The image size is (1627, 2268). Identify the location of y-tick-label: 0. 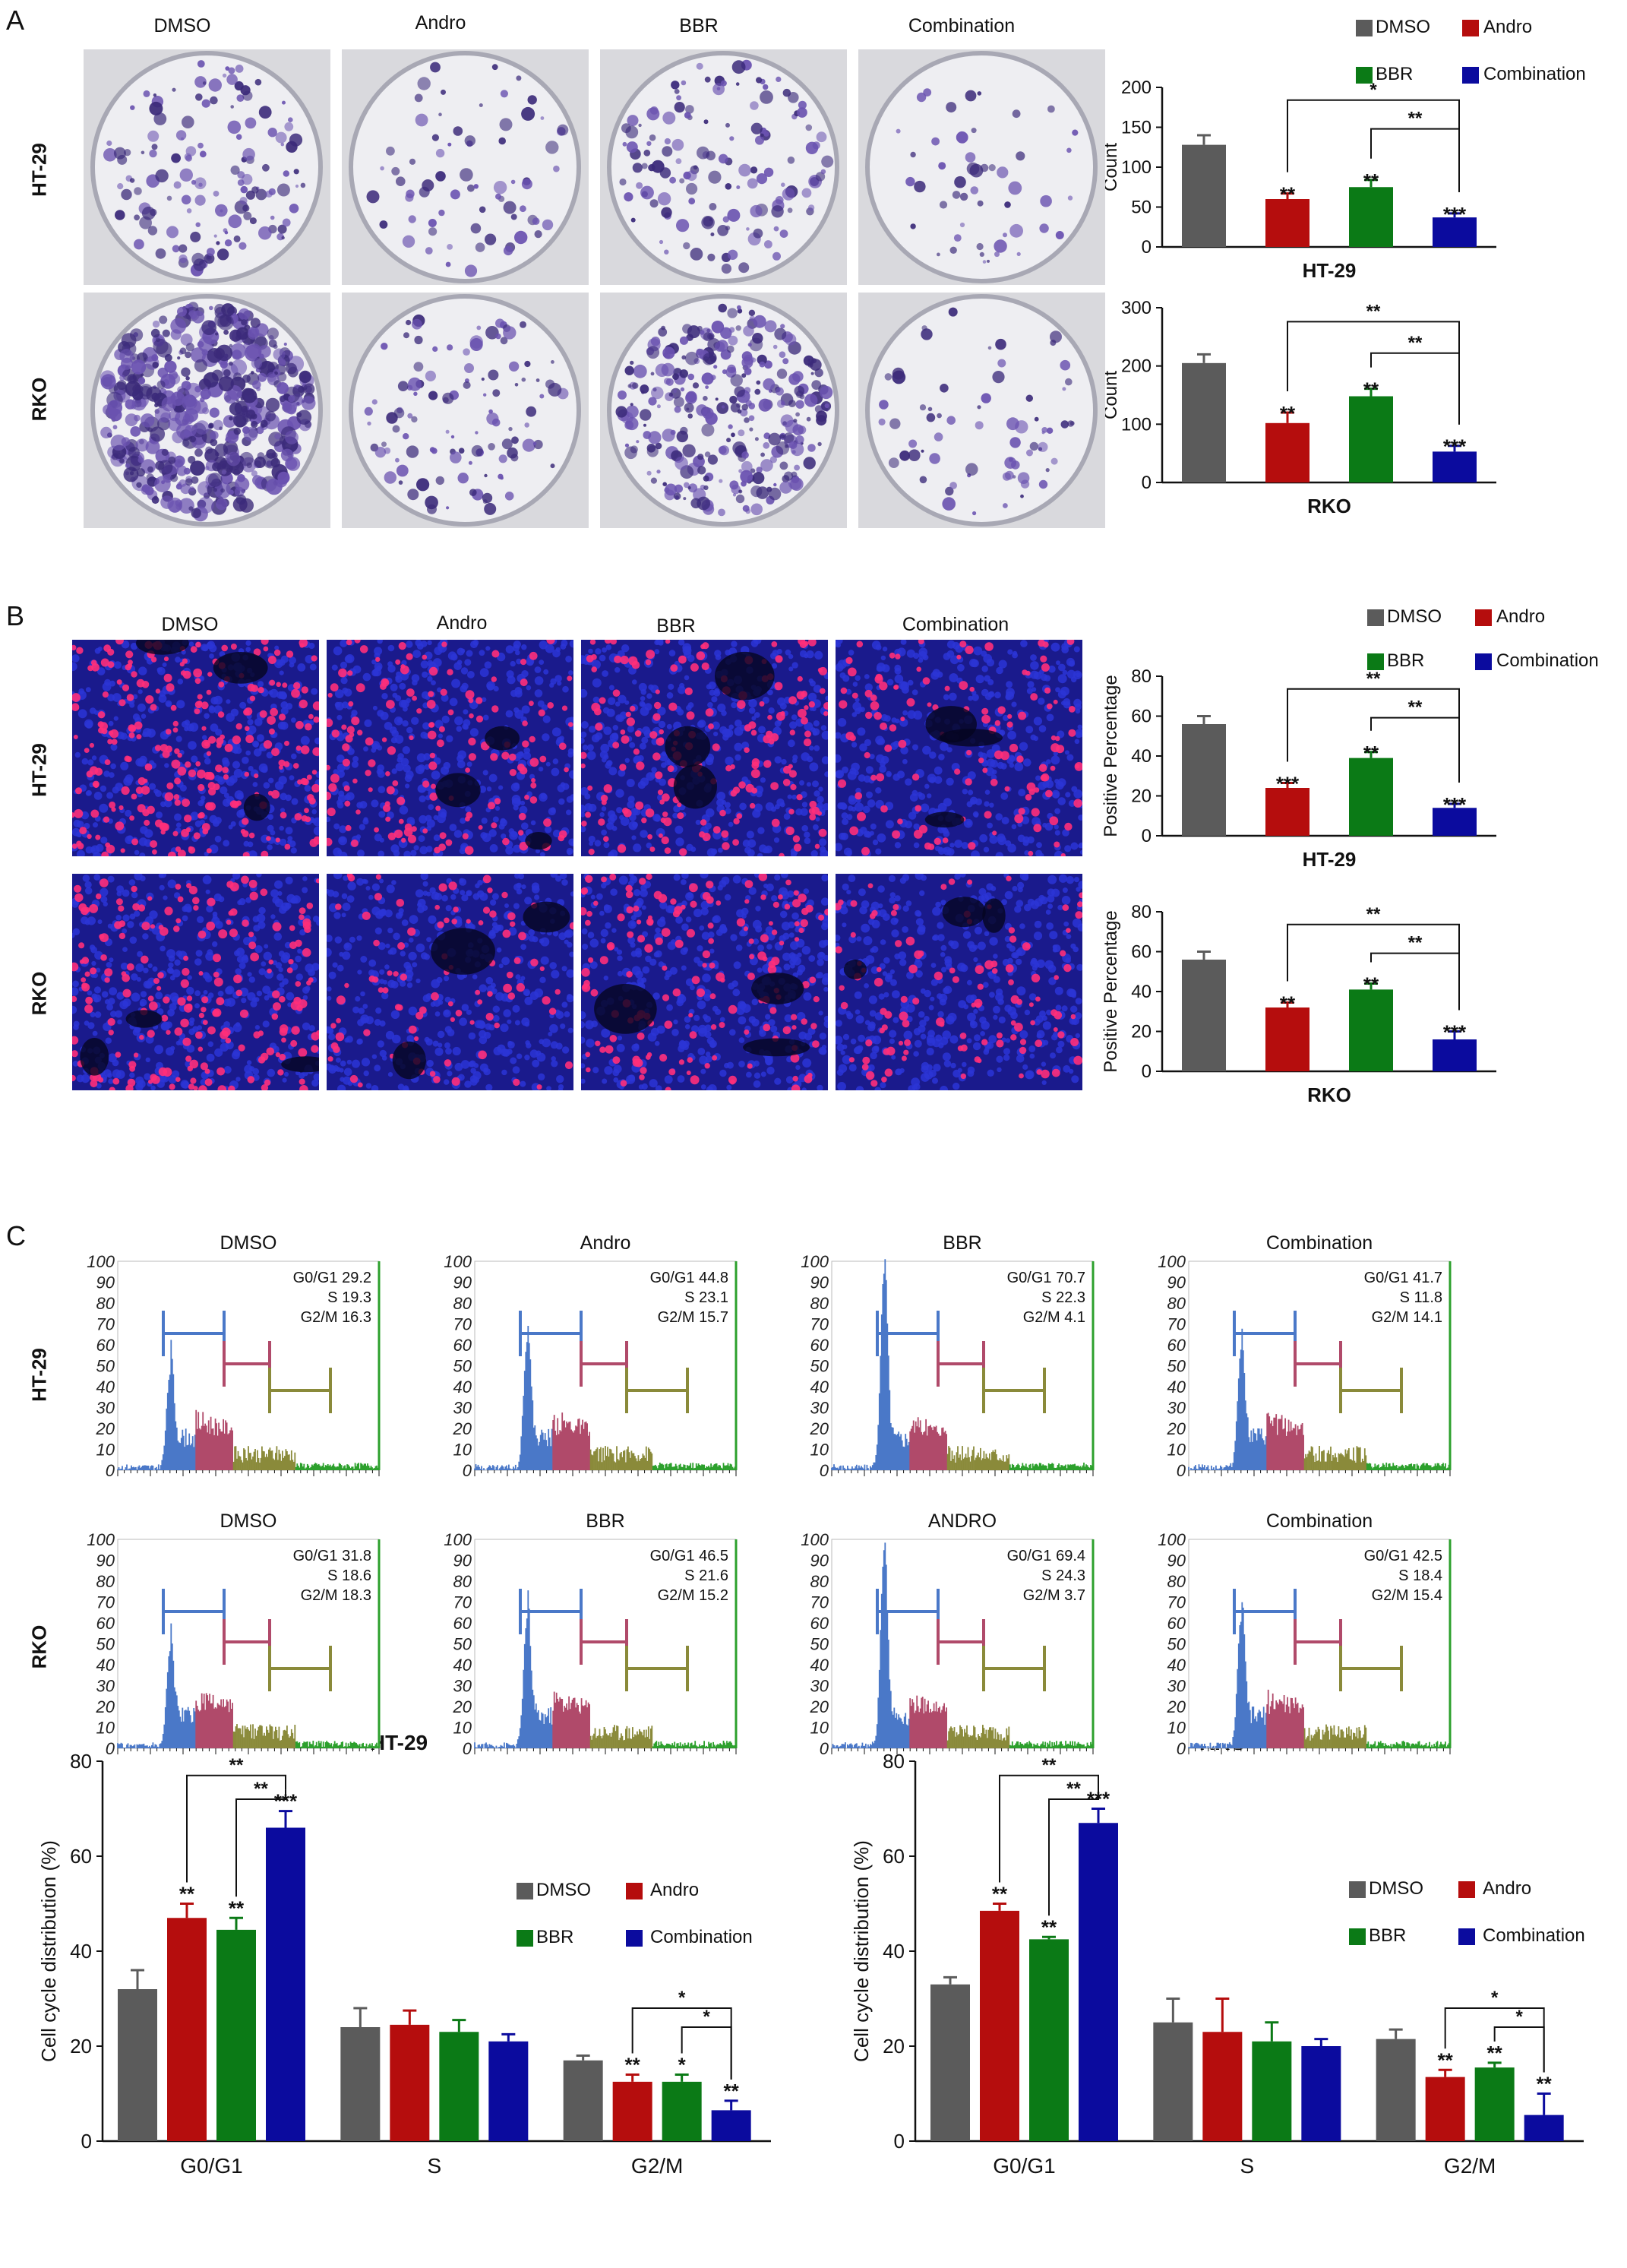
(1147, 483).